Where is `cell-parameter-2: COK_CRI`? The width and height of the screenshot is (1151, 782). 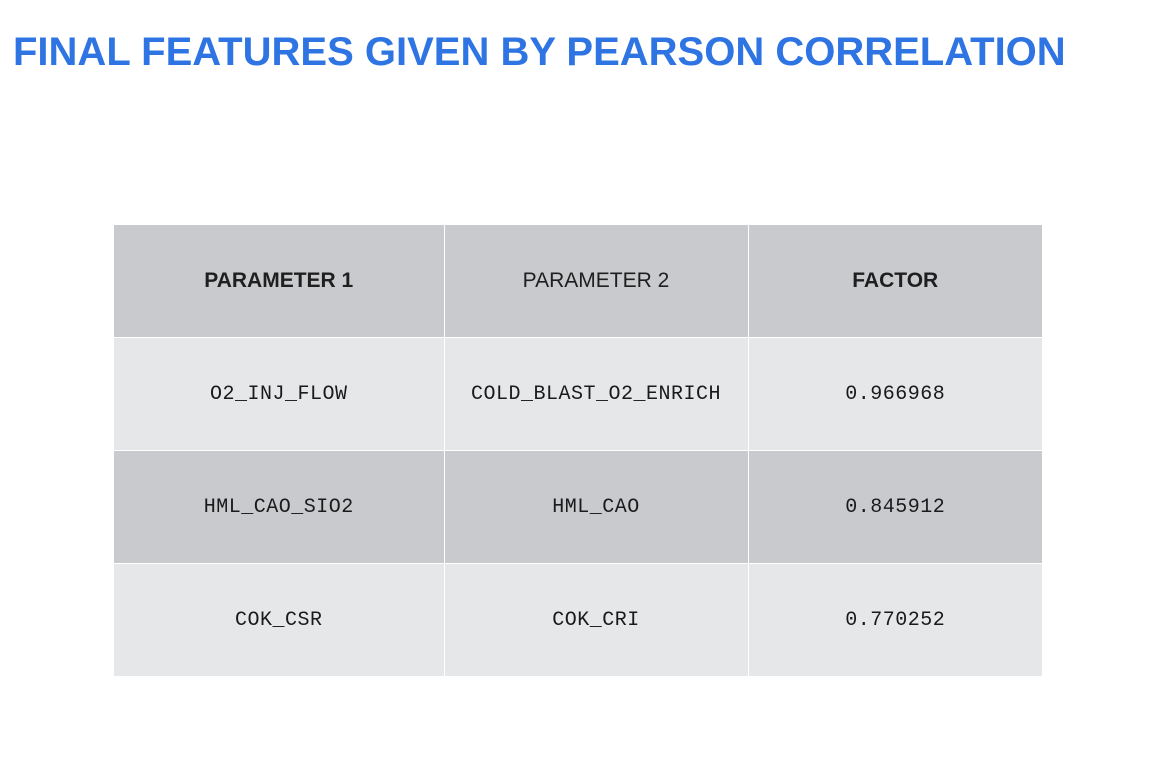
cell-parameter-2: COK_CRI is located at coordinates (596, 620).